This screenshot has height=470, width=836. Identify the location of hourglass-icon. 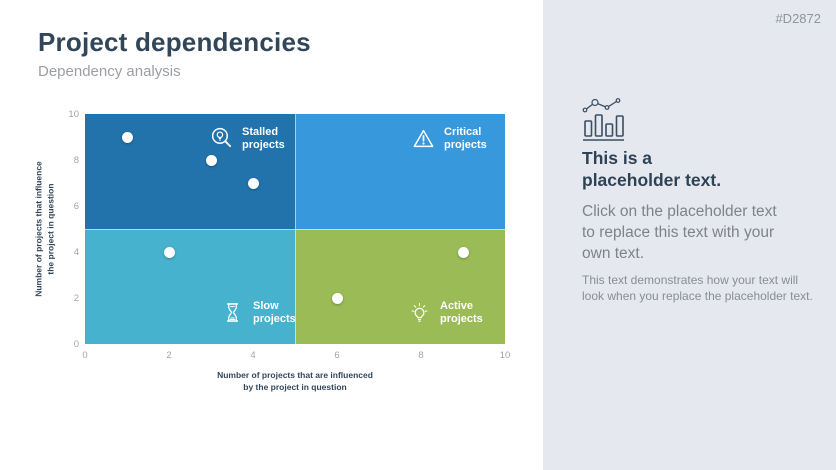
(232, 312).